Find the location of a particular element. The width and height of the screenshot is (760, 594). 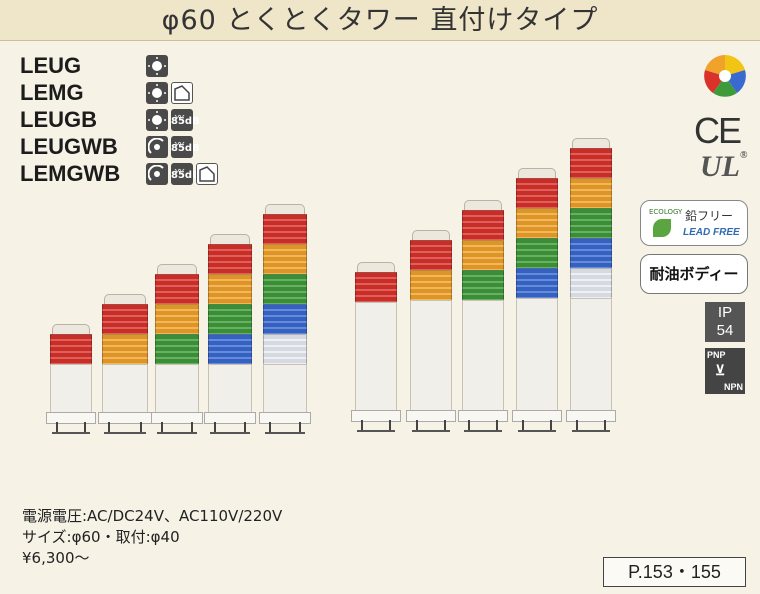

leaf-icon is located at coordinates (662, 228).